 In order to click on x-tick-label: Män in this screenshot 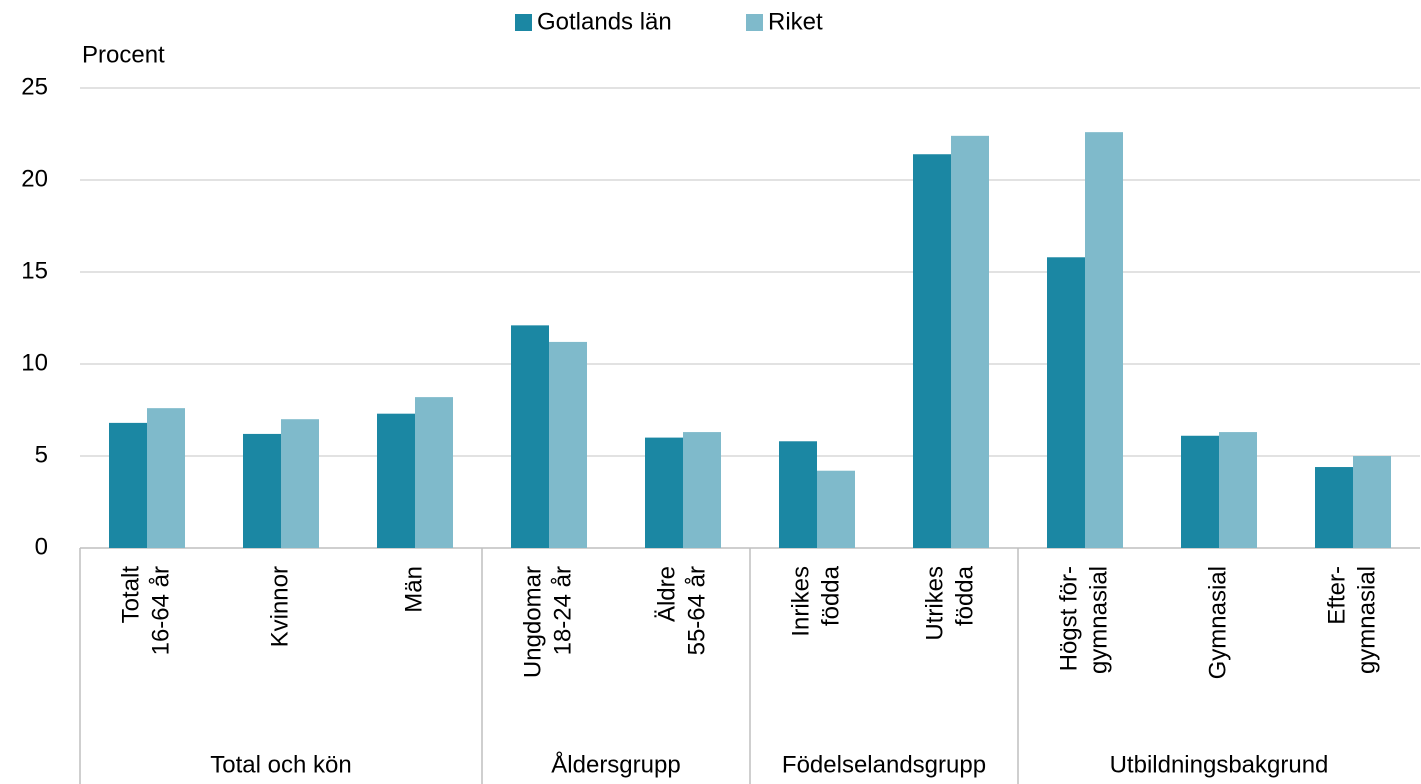, I will do `click(413, 589)`.